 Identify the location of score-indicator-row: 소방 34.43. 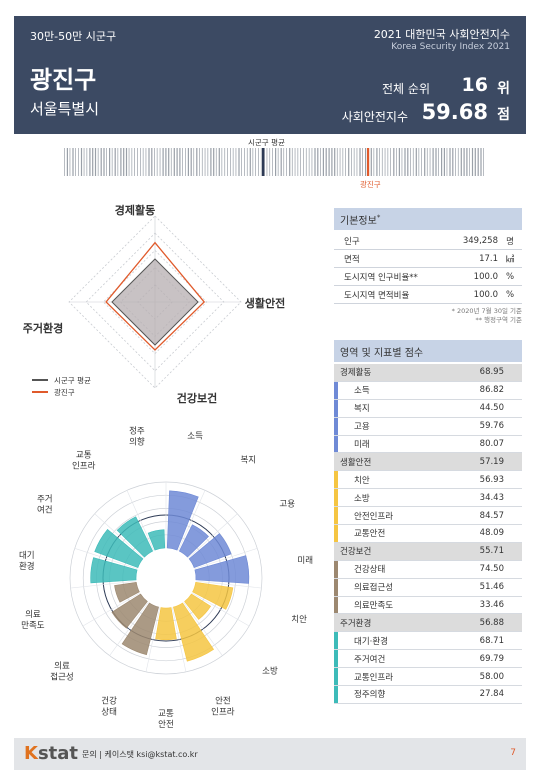
(428, 498).